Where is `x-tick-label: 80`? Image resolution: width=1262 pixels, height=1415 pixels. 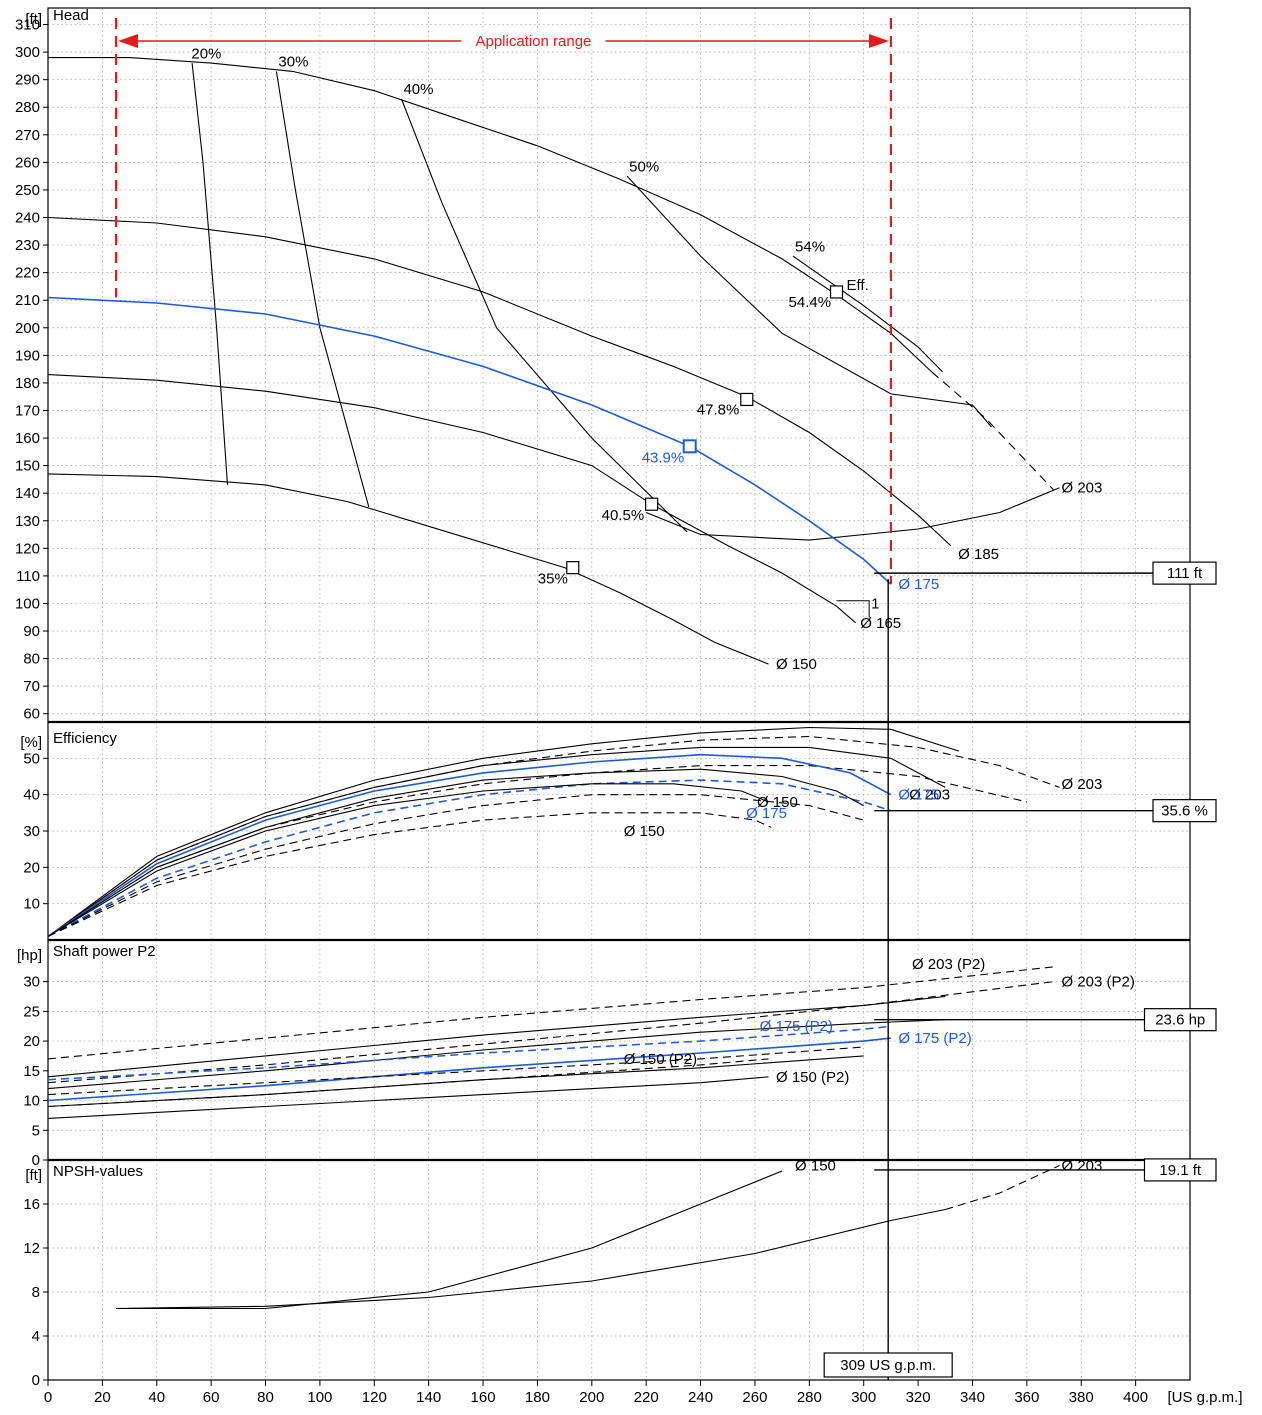 x-tick-label: 80 is located at coordinates (265, 1397).